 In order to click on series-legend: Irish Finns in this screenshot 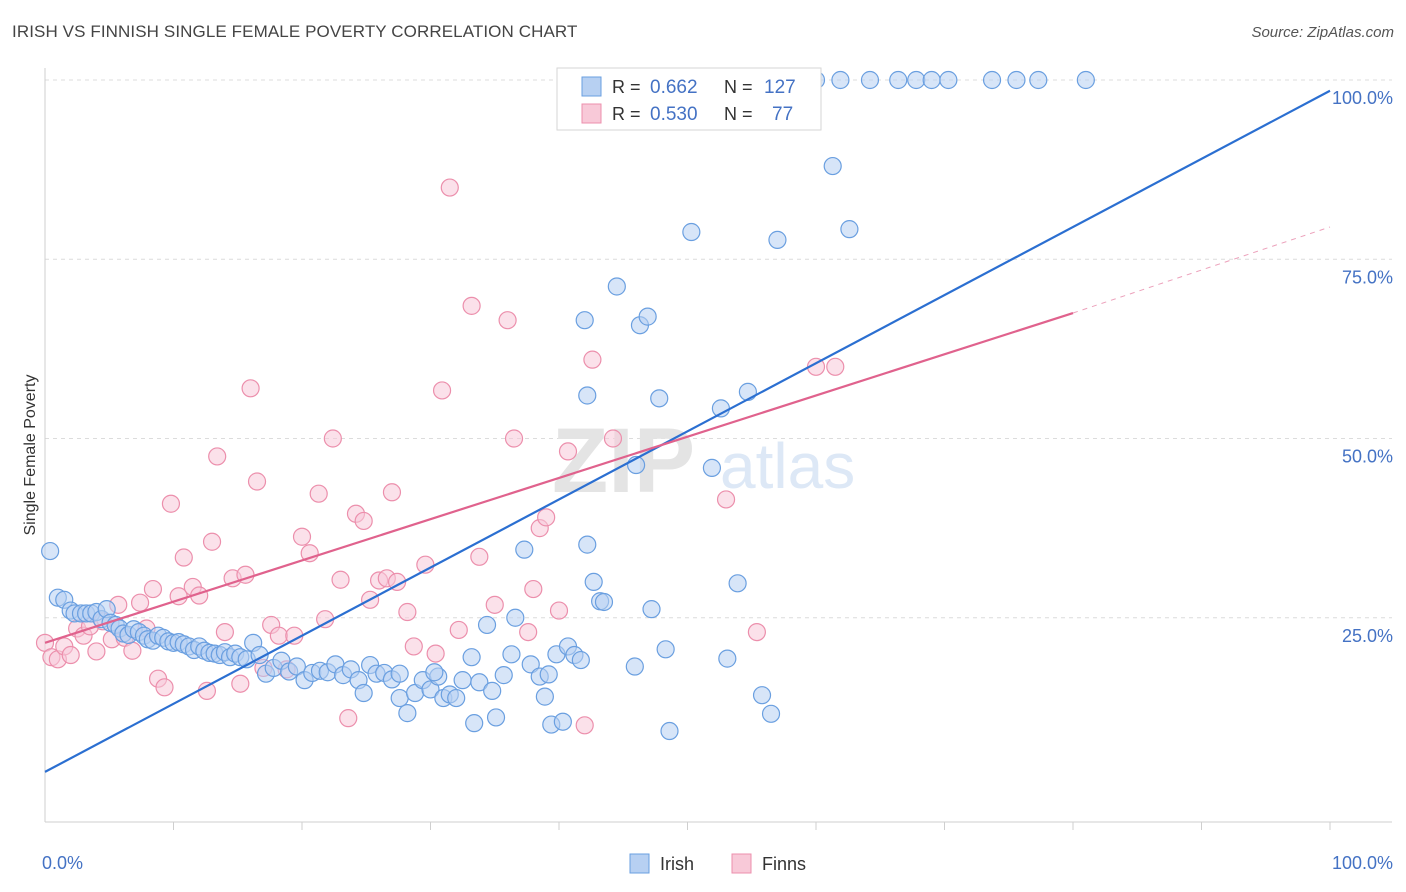, I will do `click(717, 863)`.